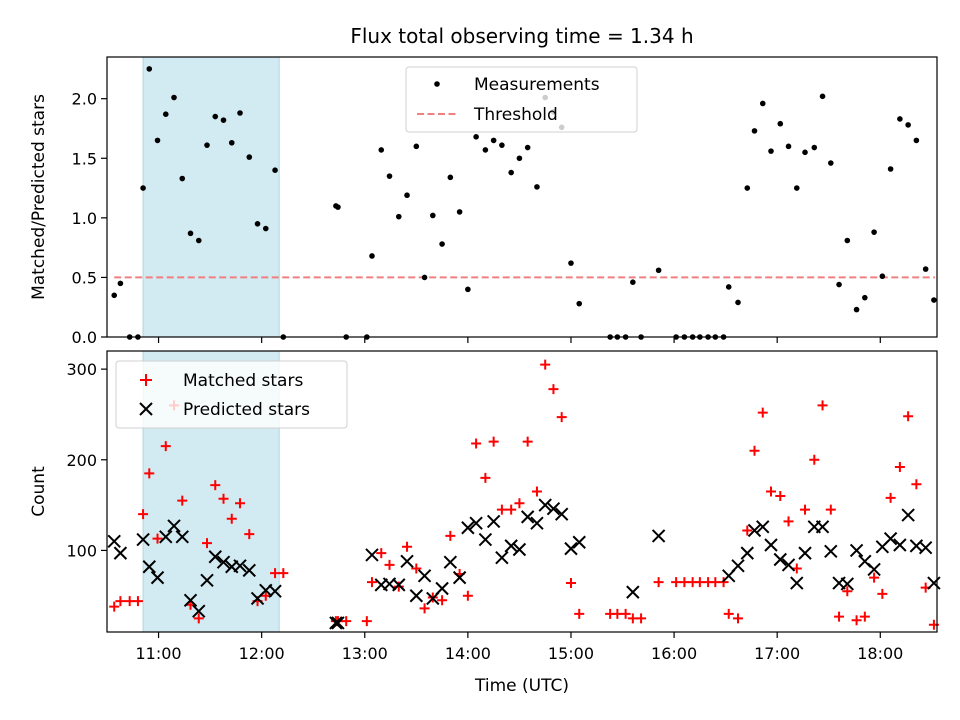 This screenshot has height=720, width=960. Describe the element at coordinates (158, 653) in the screenshot. I see `x-tick-label: 11:00` at that location.